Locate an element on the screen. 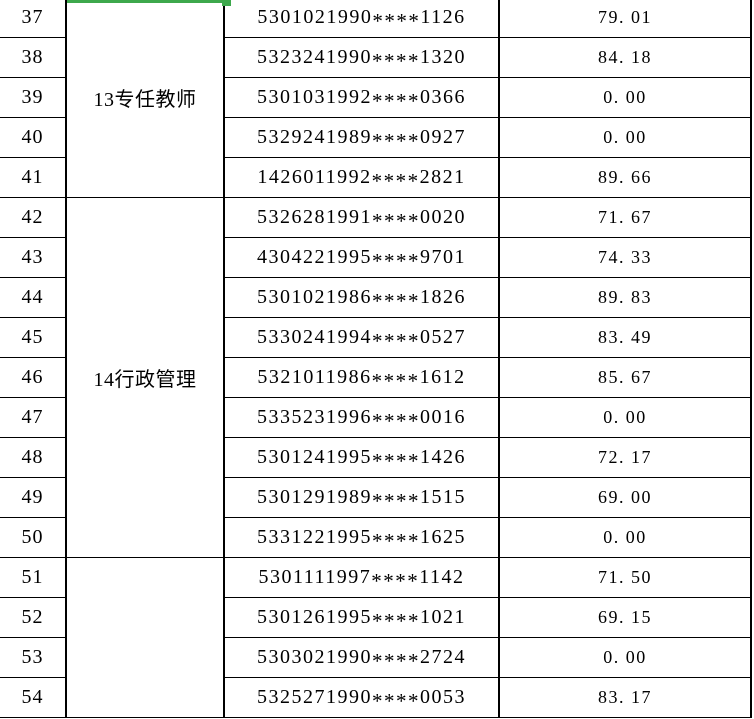 This screenshot has width=754, height=719. id-number-cell: 5323241990 **** 1320 is located at coordinates (362, 58).